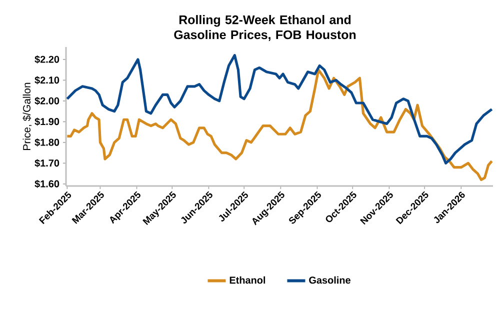 The image size is (500, 330). What do you see at coordinates (47, 163) in the screenshot?
I see `y-tick-label: $1.70` at bounding box center [47, 163].